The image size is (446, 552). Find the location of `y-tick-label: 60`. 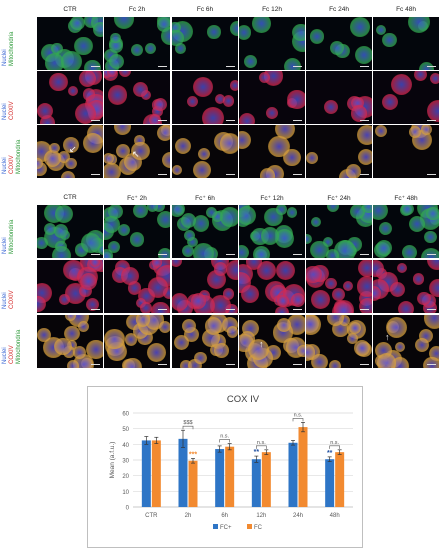

y-tick-label: 60 is located at coordinates (125, 415).